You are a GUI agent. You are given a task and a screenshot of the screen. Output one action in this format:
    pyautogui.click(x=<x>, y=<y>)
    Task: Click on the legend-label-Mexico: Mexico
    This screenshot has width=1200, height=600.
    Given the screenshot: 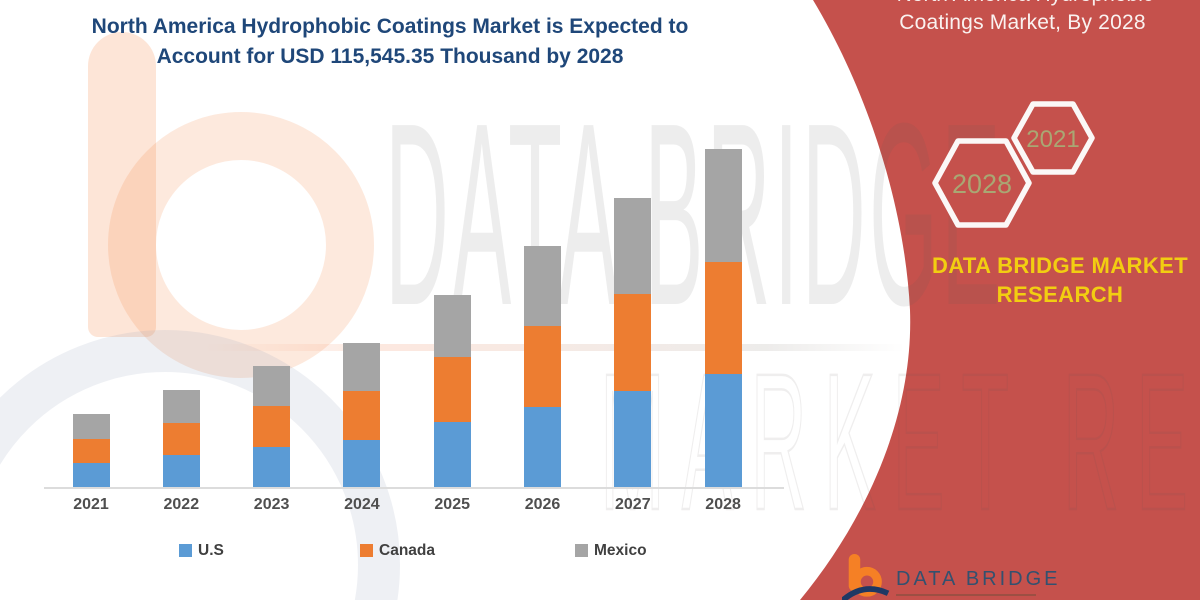 What is the action you would take?
    pyautogui.click(x=620, y=550)
    